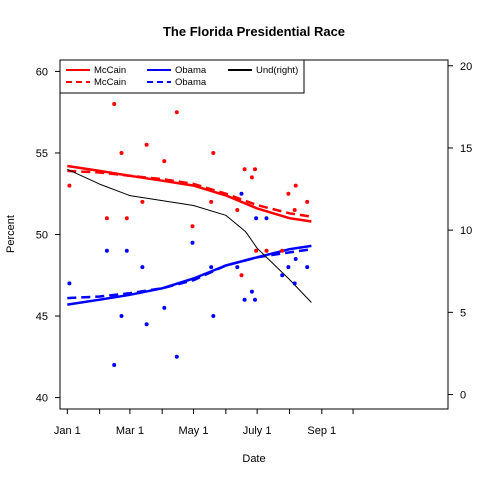  Describe the element at coordinates (253, 459) in the screenshot. I see `x-axis-label: Date` at that location.